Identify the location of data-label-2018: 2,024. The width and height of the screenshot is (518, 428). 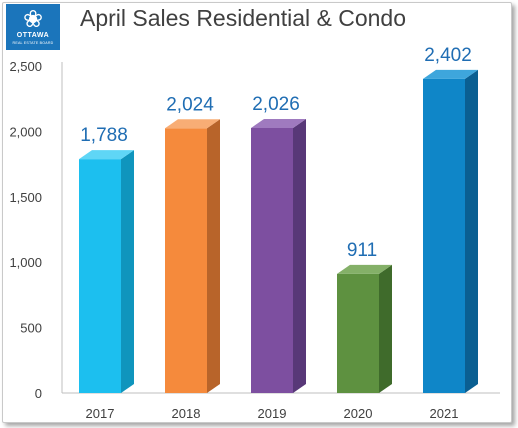
(190, 104).